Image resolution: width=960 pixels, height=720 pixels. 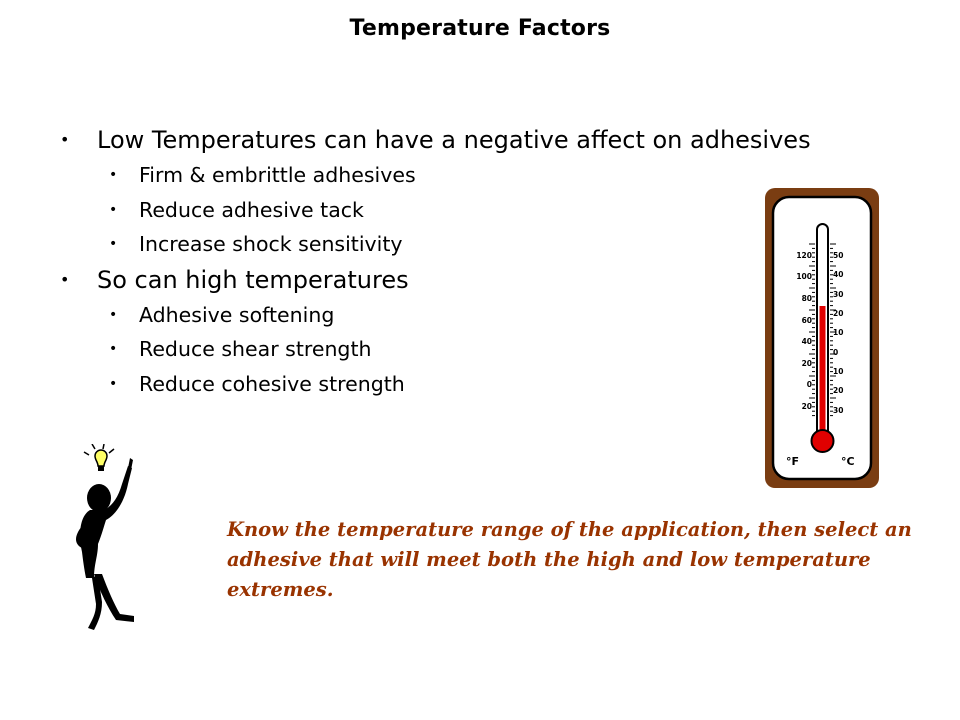 I want to click on idea-person-icon, so click(x=105, y=537).